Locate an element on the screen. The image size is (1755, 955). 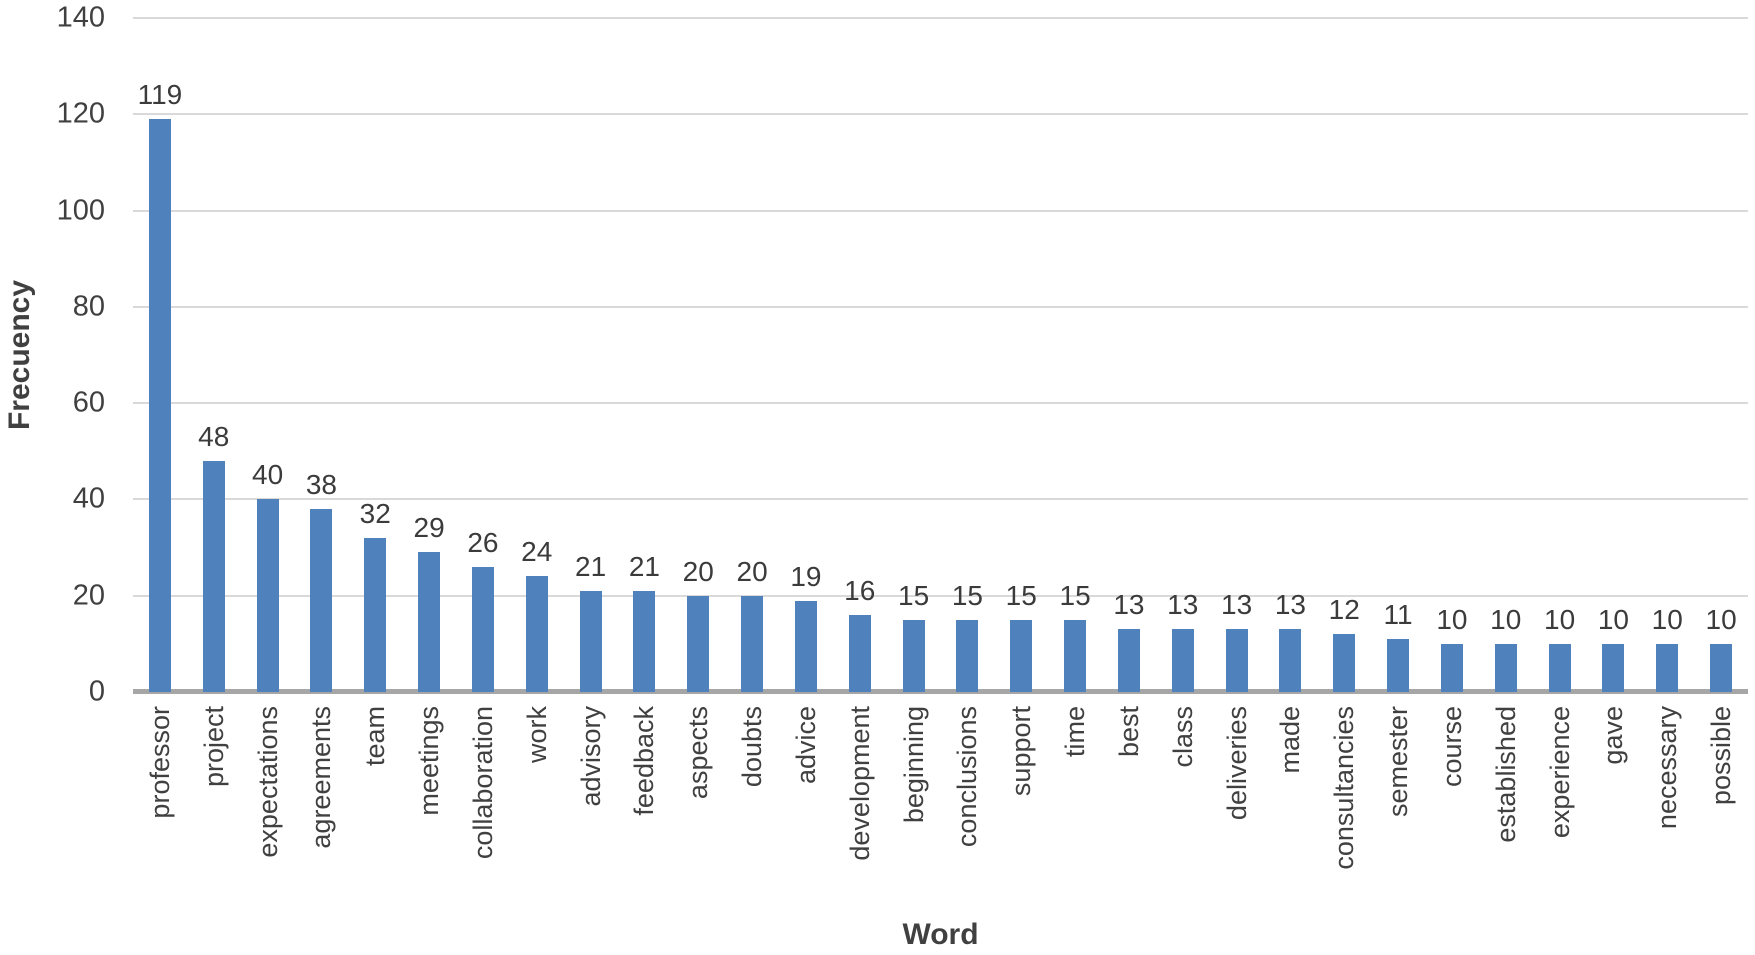
x-tick-label: possible is located at coordinates (1721, 756).